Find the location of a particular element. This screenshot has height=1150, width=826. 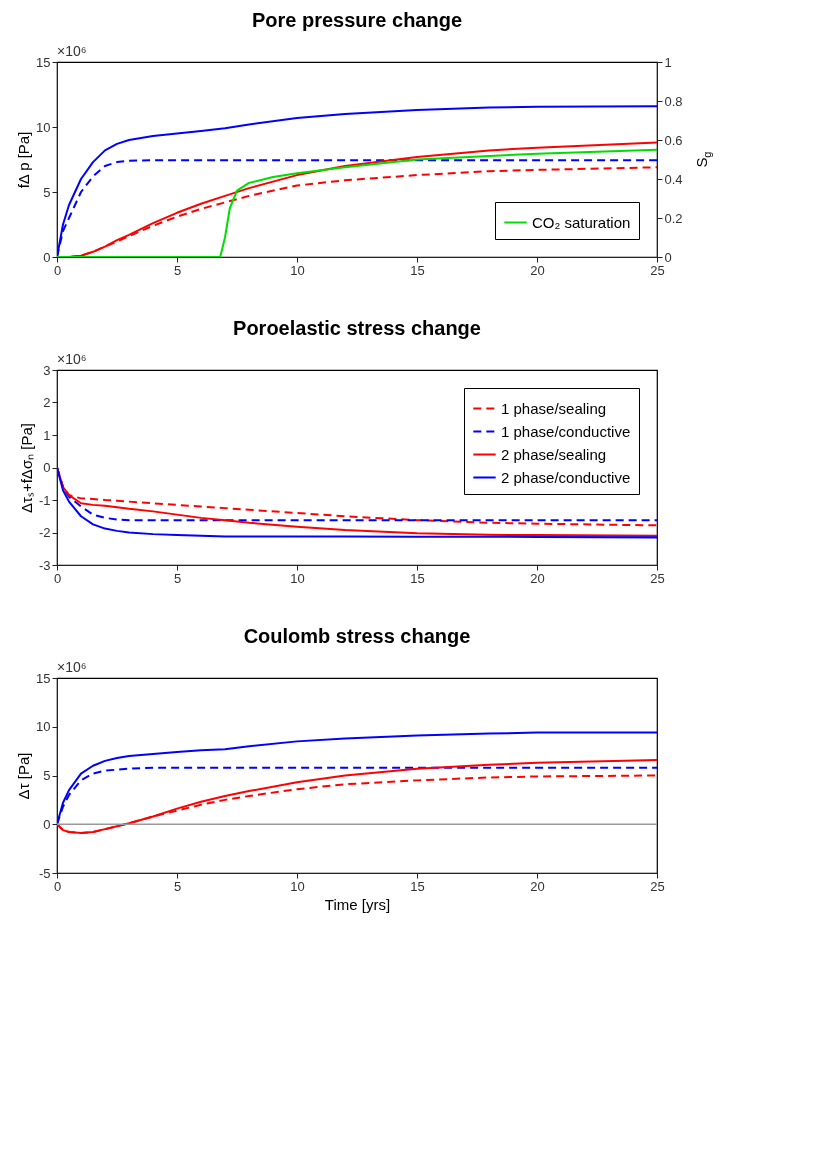

y-tick-label: 1 is located at coordinates (47, 435).